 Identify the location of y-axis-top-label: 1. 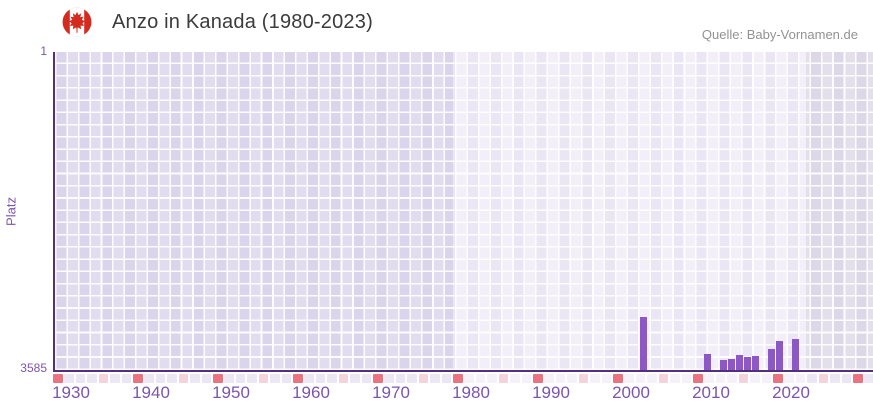
(43, 51).